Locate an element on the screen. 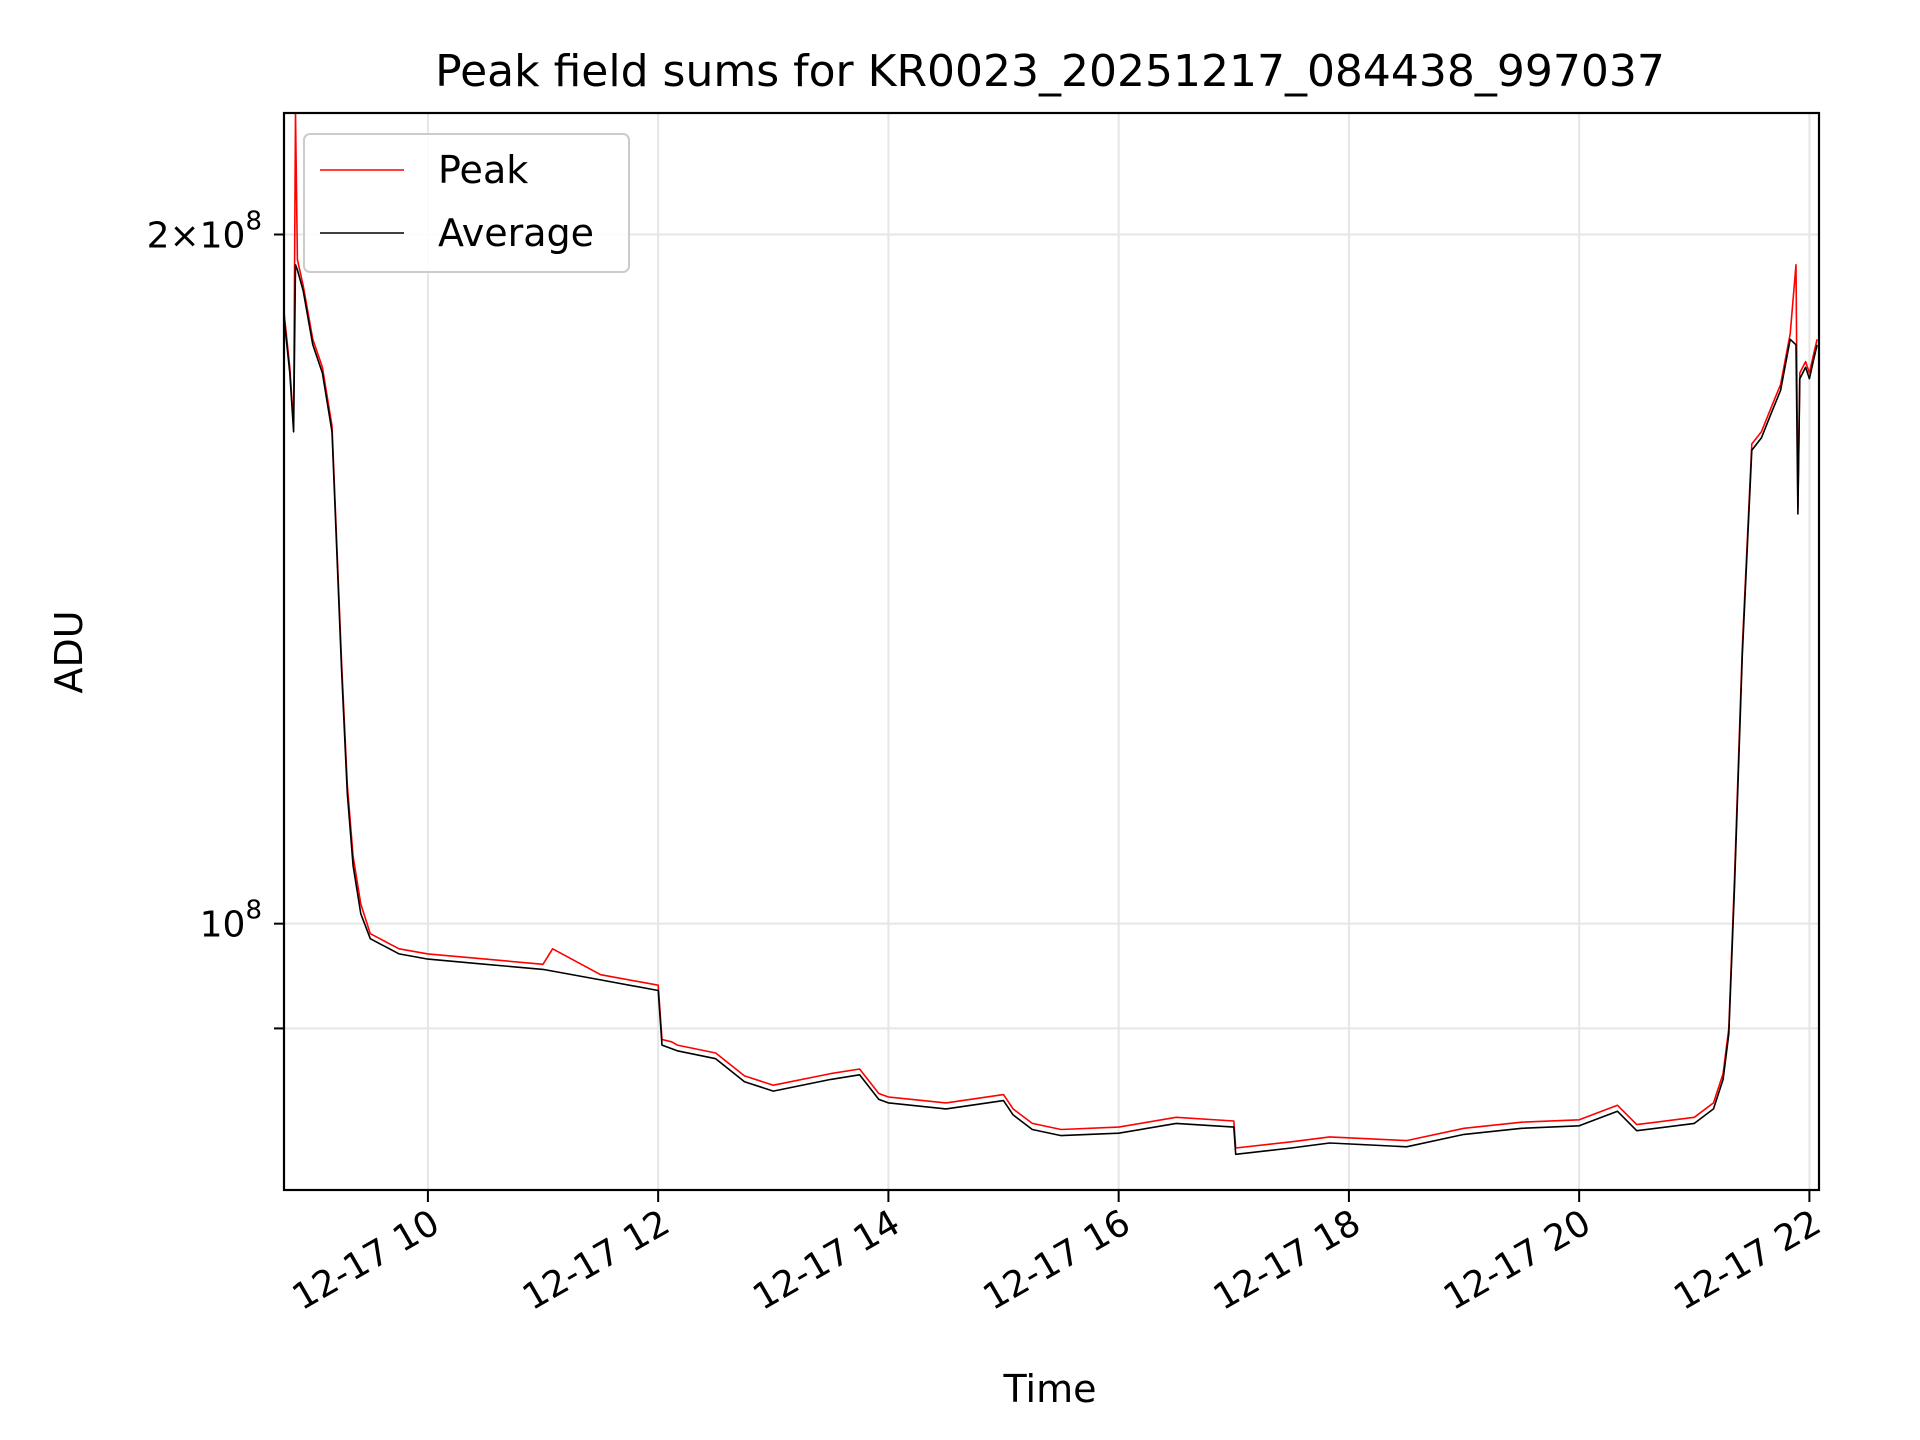 The width and height of the screenshot is (1920, 1440). y-tick-label: 2×108 is located at coordinates (204, 232).